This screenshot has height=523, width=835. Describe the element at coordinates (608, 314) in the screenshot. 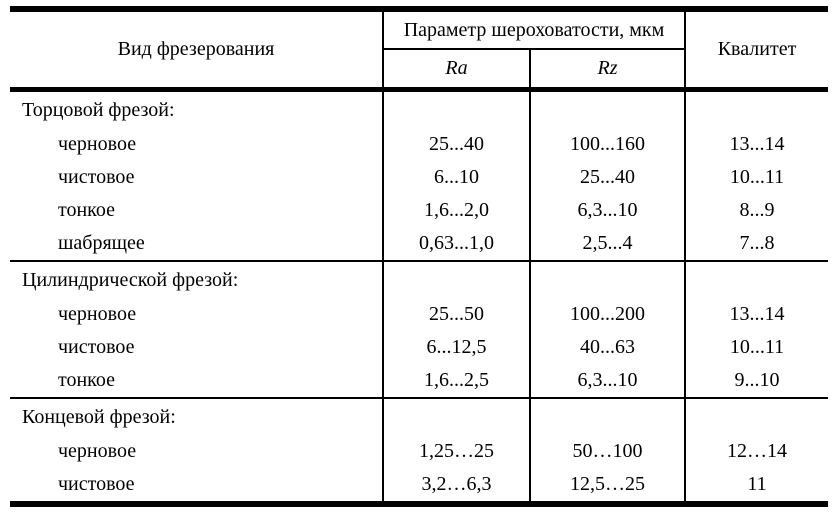

I see `cell-rz: 100...200` at that location.